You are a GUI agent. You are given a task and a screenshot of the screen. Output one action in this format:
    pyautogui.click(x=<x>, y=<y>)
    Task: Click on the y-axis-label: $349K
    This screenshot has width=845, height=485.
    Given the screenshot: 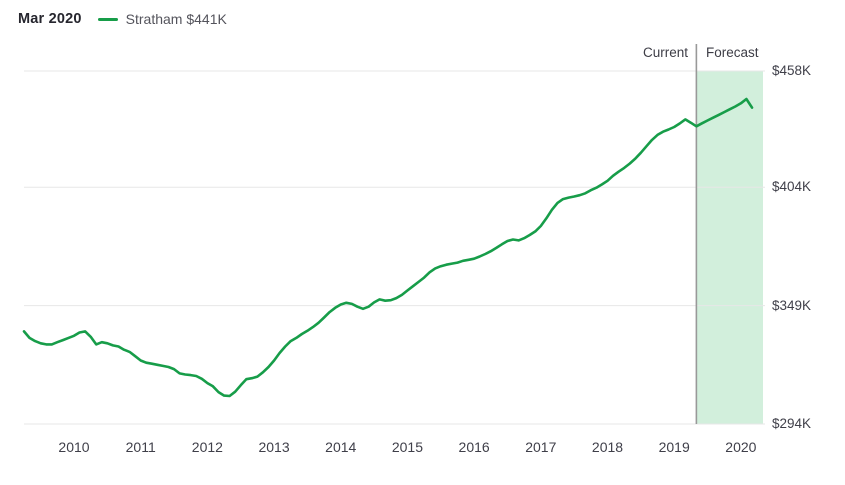 What is the action you would take?
    pyautogui.click(x=792, y=305)
    